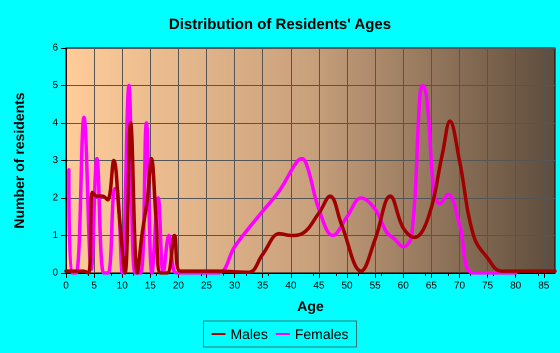 The image size is (560, 353). Describe the element at coordinates (55, 273) in the screenshot. I see `y-tick-label: 0` at that location.